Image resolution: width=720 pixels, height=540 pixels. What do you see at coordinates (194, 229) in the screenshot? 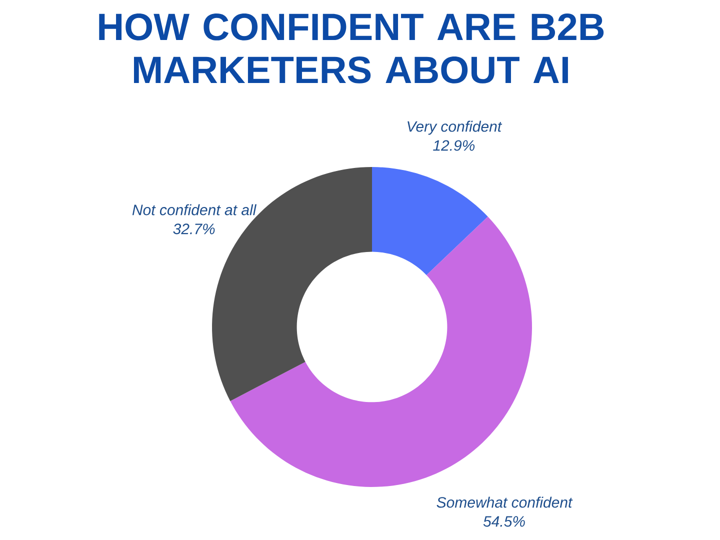
I see `data-label: 32.7%` at bounding box center [194, 229].